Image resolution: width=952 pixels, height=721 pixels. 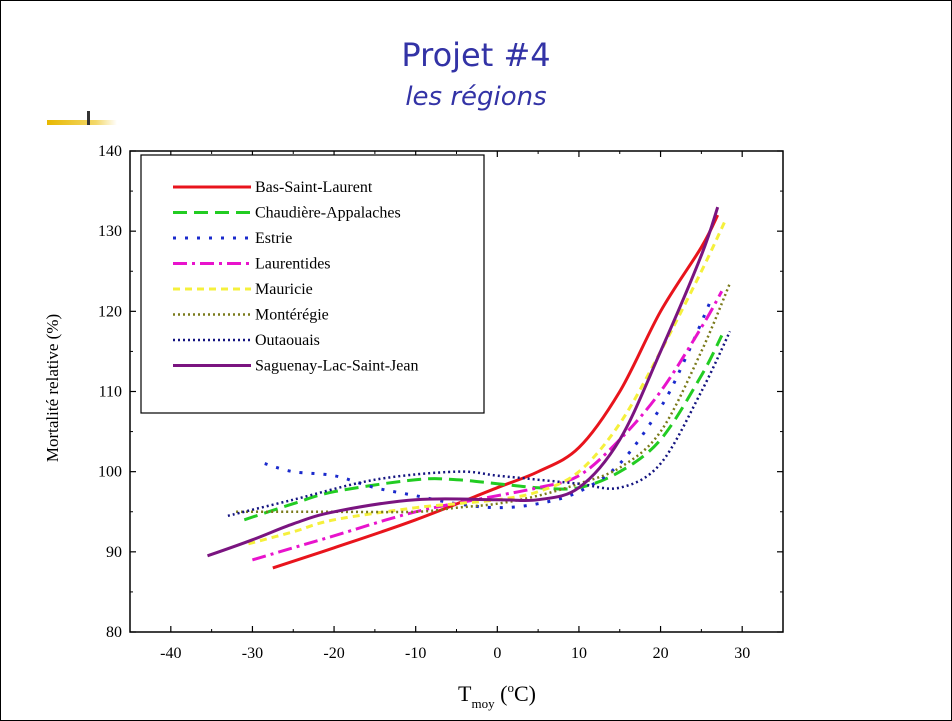 What do you see at coordinates (88, 118) in the screenshot?
I see `slide-accent-tick` at bounding box center [88, 118].